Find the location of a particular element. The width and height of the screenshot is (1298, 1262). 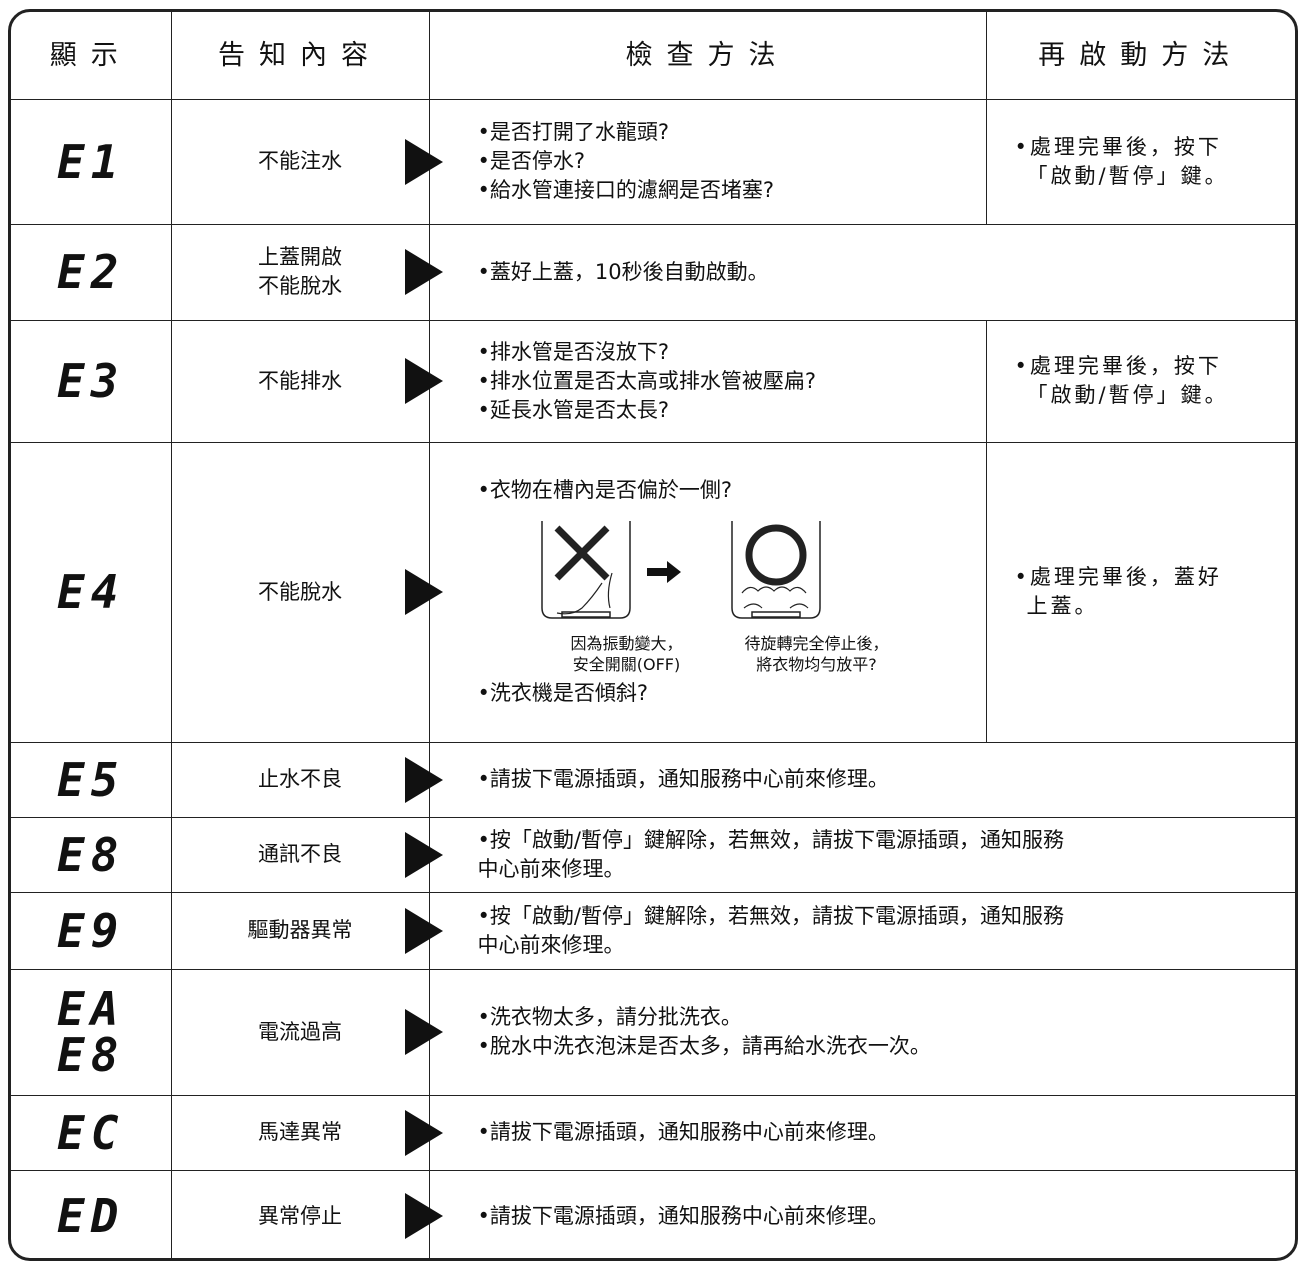

restart-cell: •處理完畢後，按下「啟動/暫停」鍵。 is located at coordinates (1140, 381).